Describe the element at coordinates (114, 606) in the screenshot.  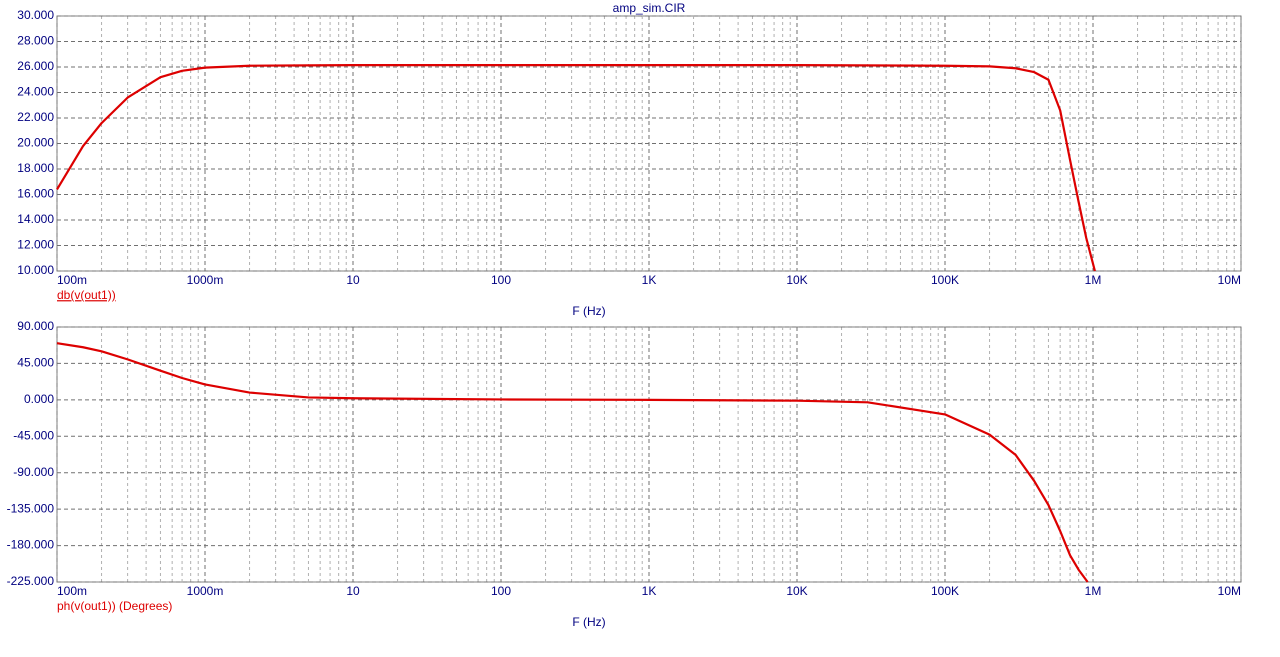
I see `legend-label: ph(v(out1)) (Degrees)` at that location.